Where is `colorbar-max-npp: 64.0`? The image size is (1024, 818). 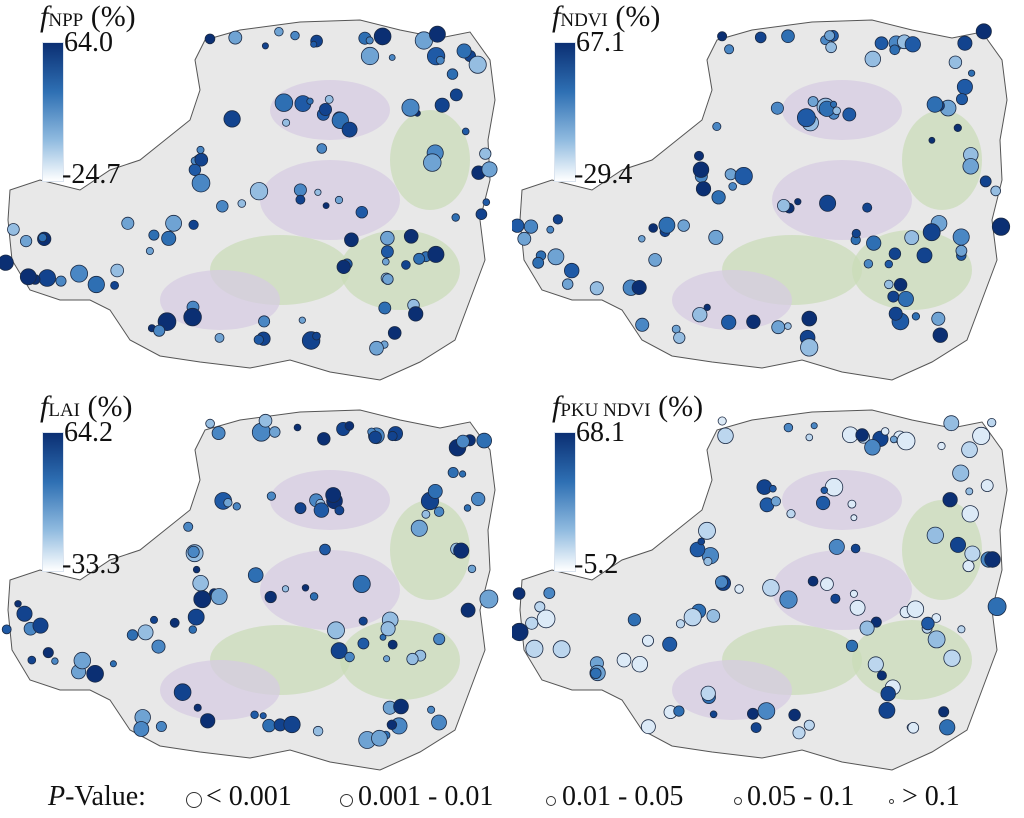 colorbar-max-npp: 64.0 is located at coordinates (88, 42).